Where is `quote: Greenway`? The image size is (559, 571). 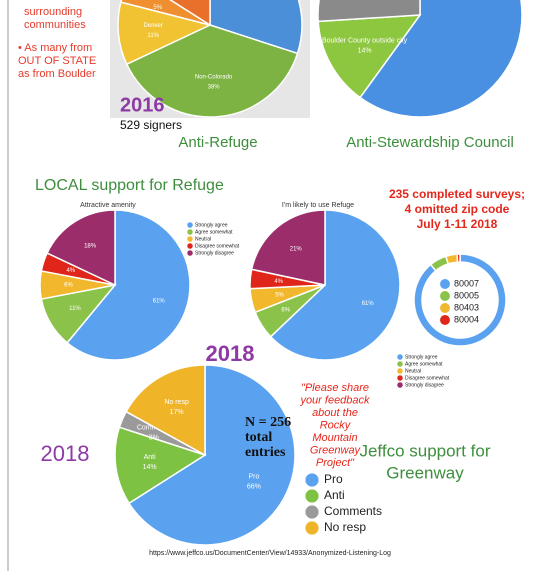 quote: Greenway is located at coordinates (336, 450).